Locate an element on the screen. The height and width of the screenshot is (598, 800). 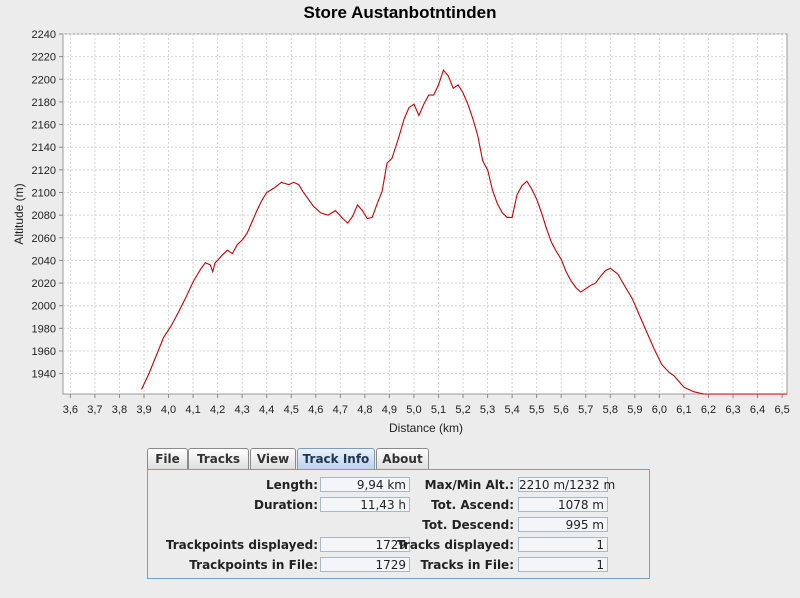
x-tick-label: 4,8 is located at coordinates (364, 410).